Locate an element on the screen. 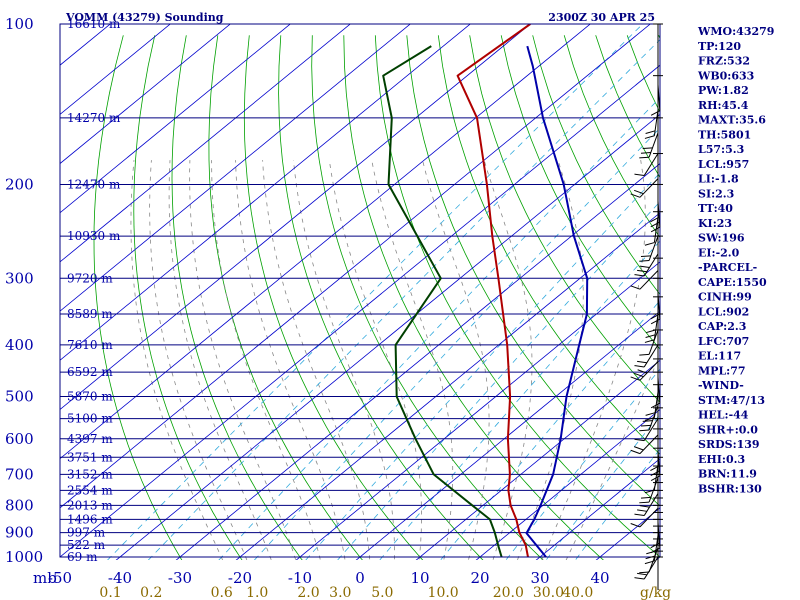  temperature-tick-label: -30 is located at coordinates (180, 578).